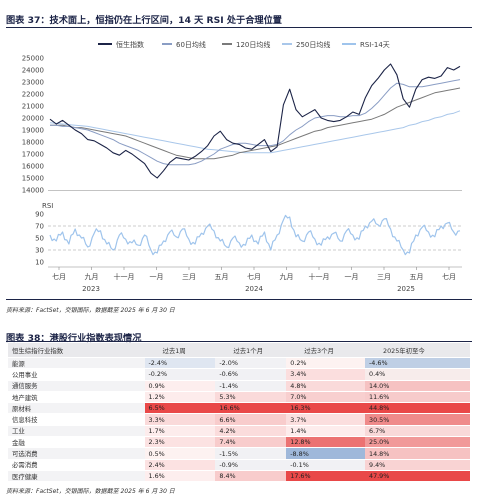  Describe the element at coordinates (180, 374) in the screenshot. I see `table-cell: -0.2%` at that location.